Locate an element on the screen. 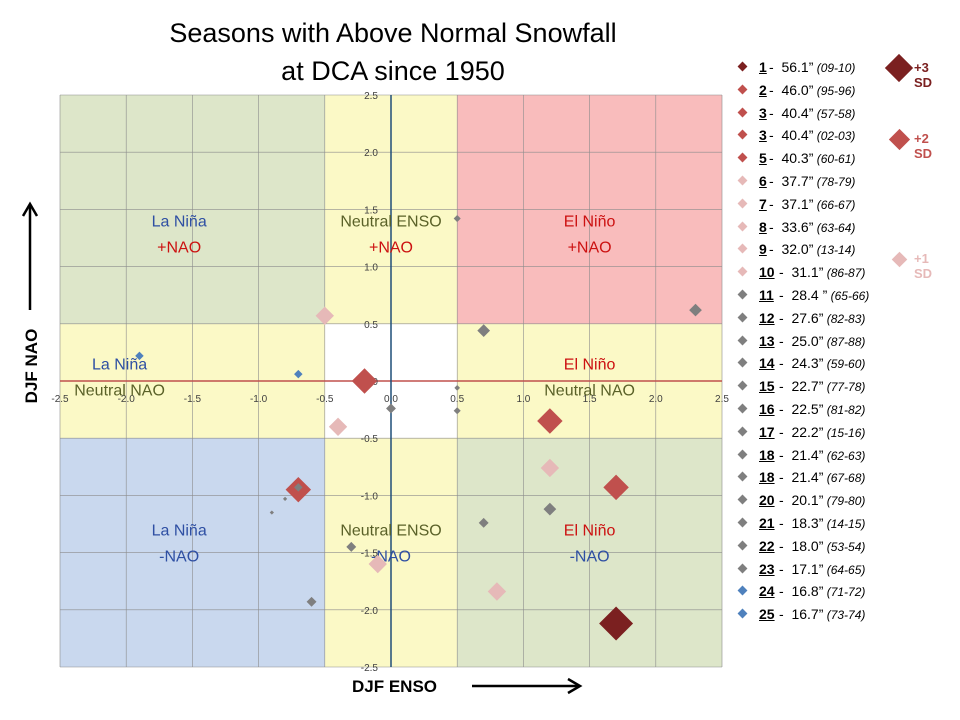  legend-season: (63-64) is located at coordinates (834, 227).